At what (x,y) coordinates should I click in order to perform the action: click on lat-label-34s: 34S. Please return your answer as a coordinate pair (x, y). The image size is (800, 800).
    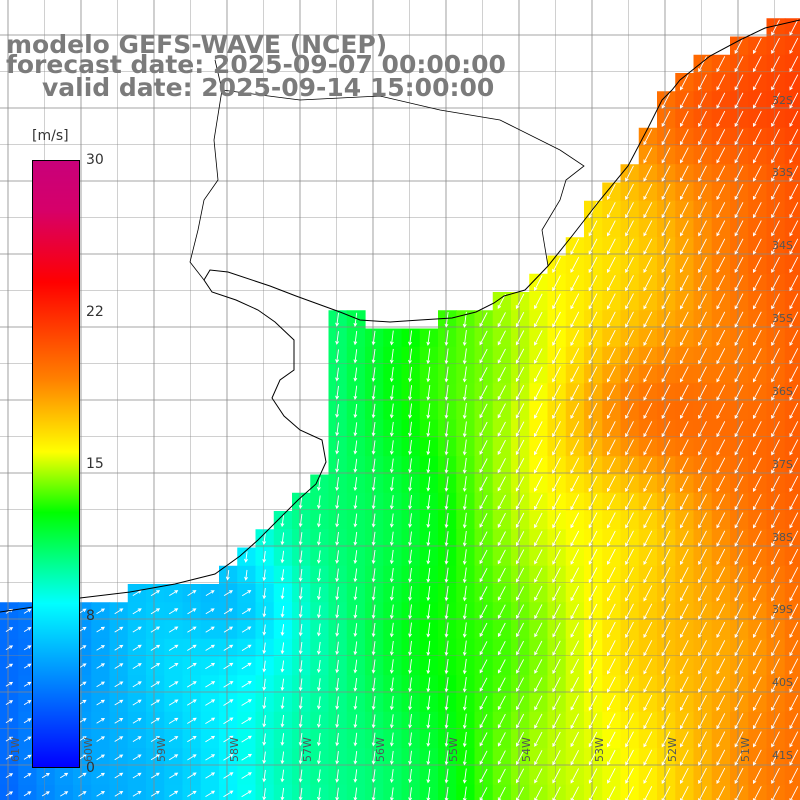
    Looking at the image, I should click on (782, 245).